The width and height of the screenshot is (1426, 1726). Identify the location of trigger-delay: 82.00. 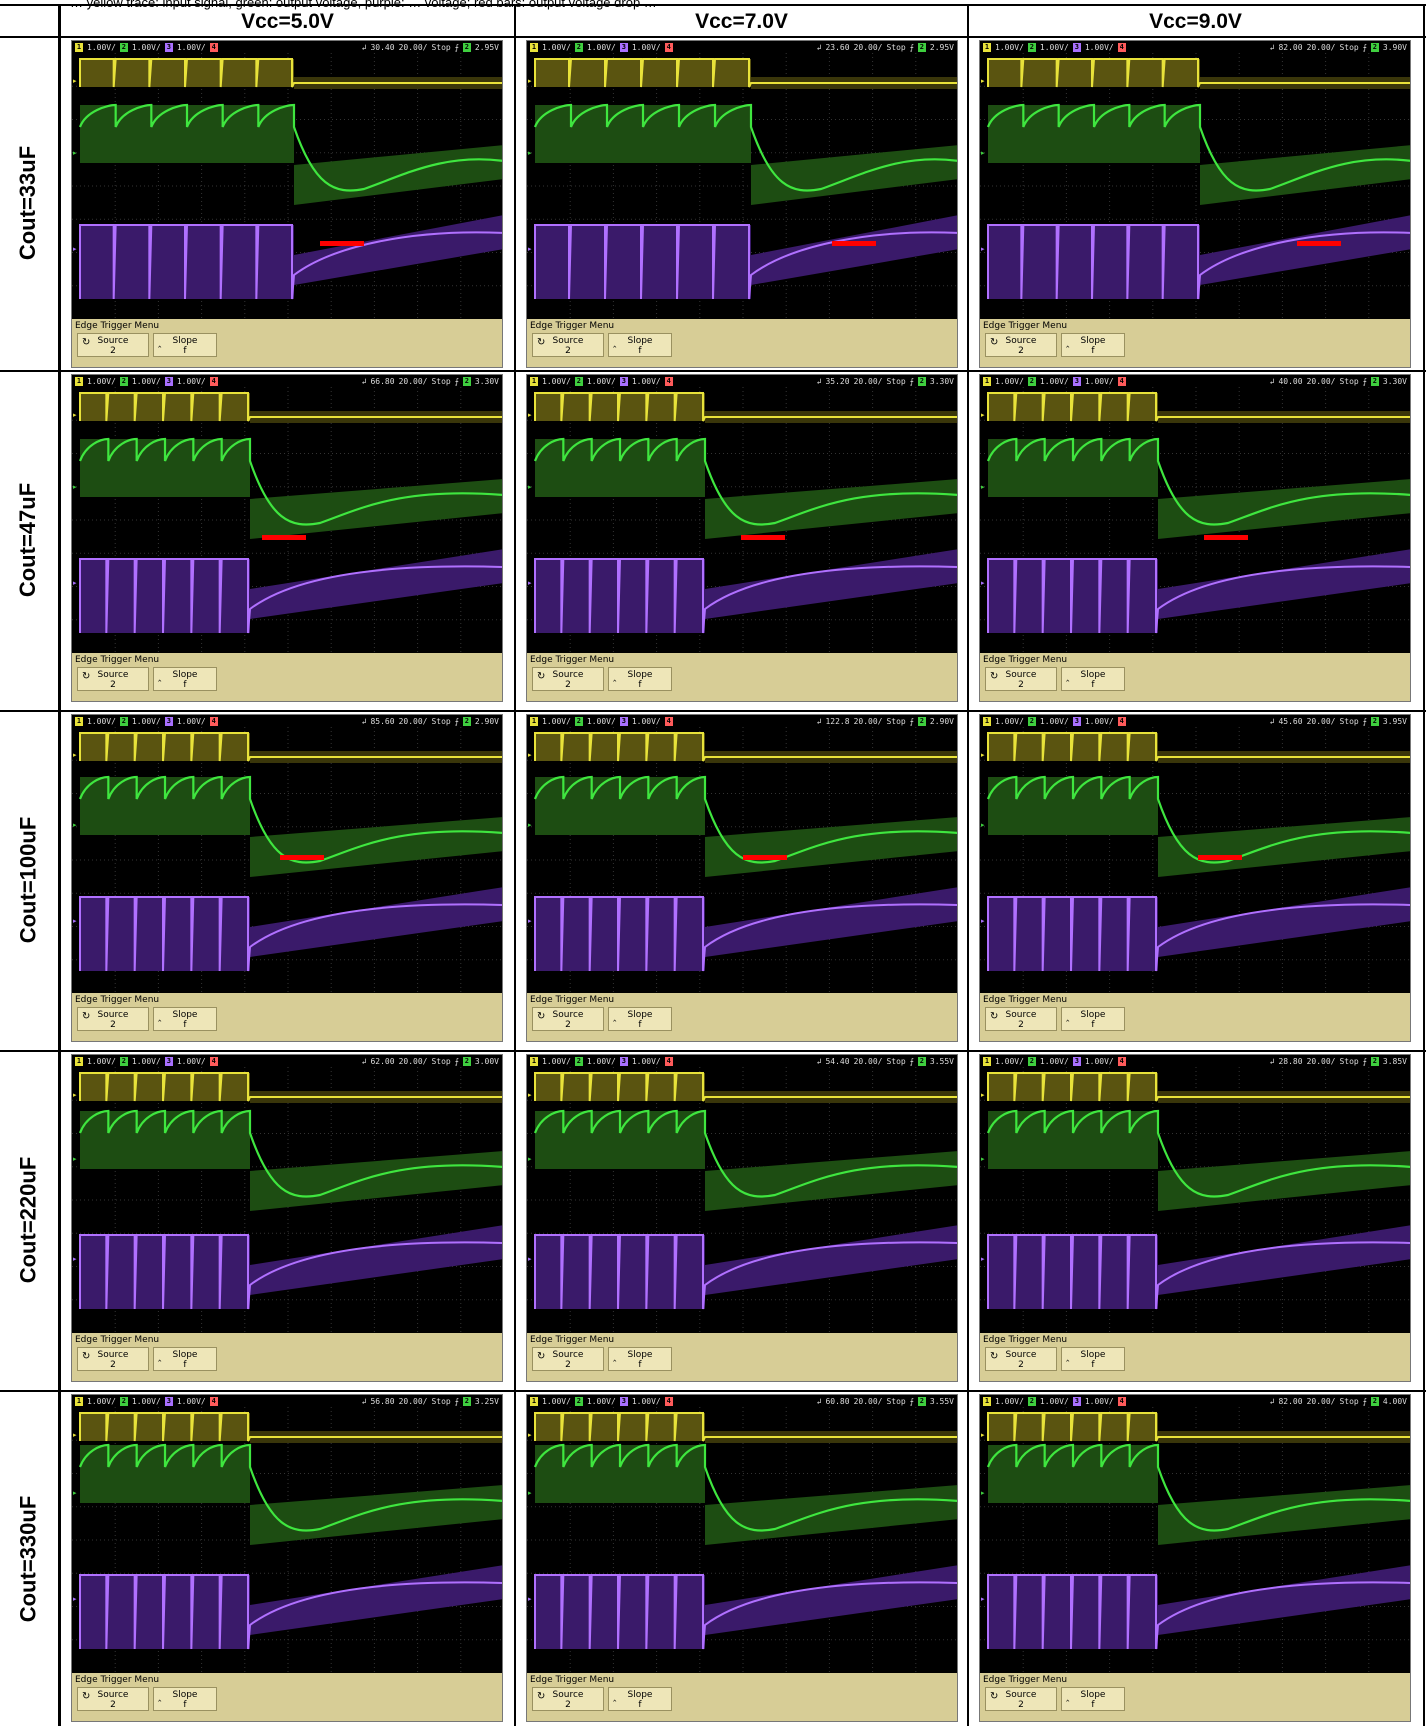
(1290, 47).